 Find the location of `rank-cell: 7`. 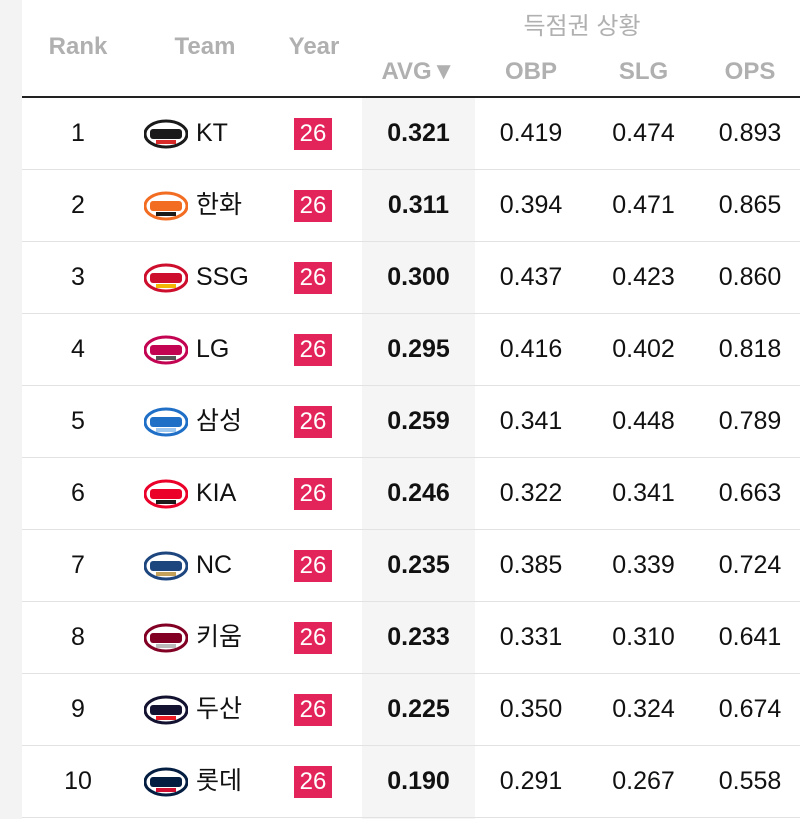

rank-cell: 7 is located at coordinates (78, 565).